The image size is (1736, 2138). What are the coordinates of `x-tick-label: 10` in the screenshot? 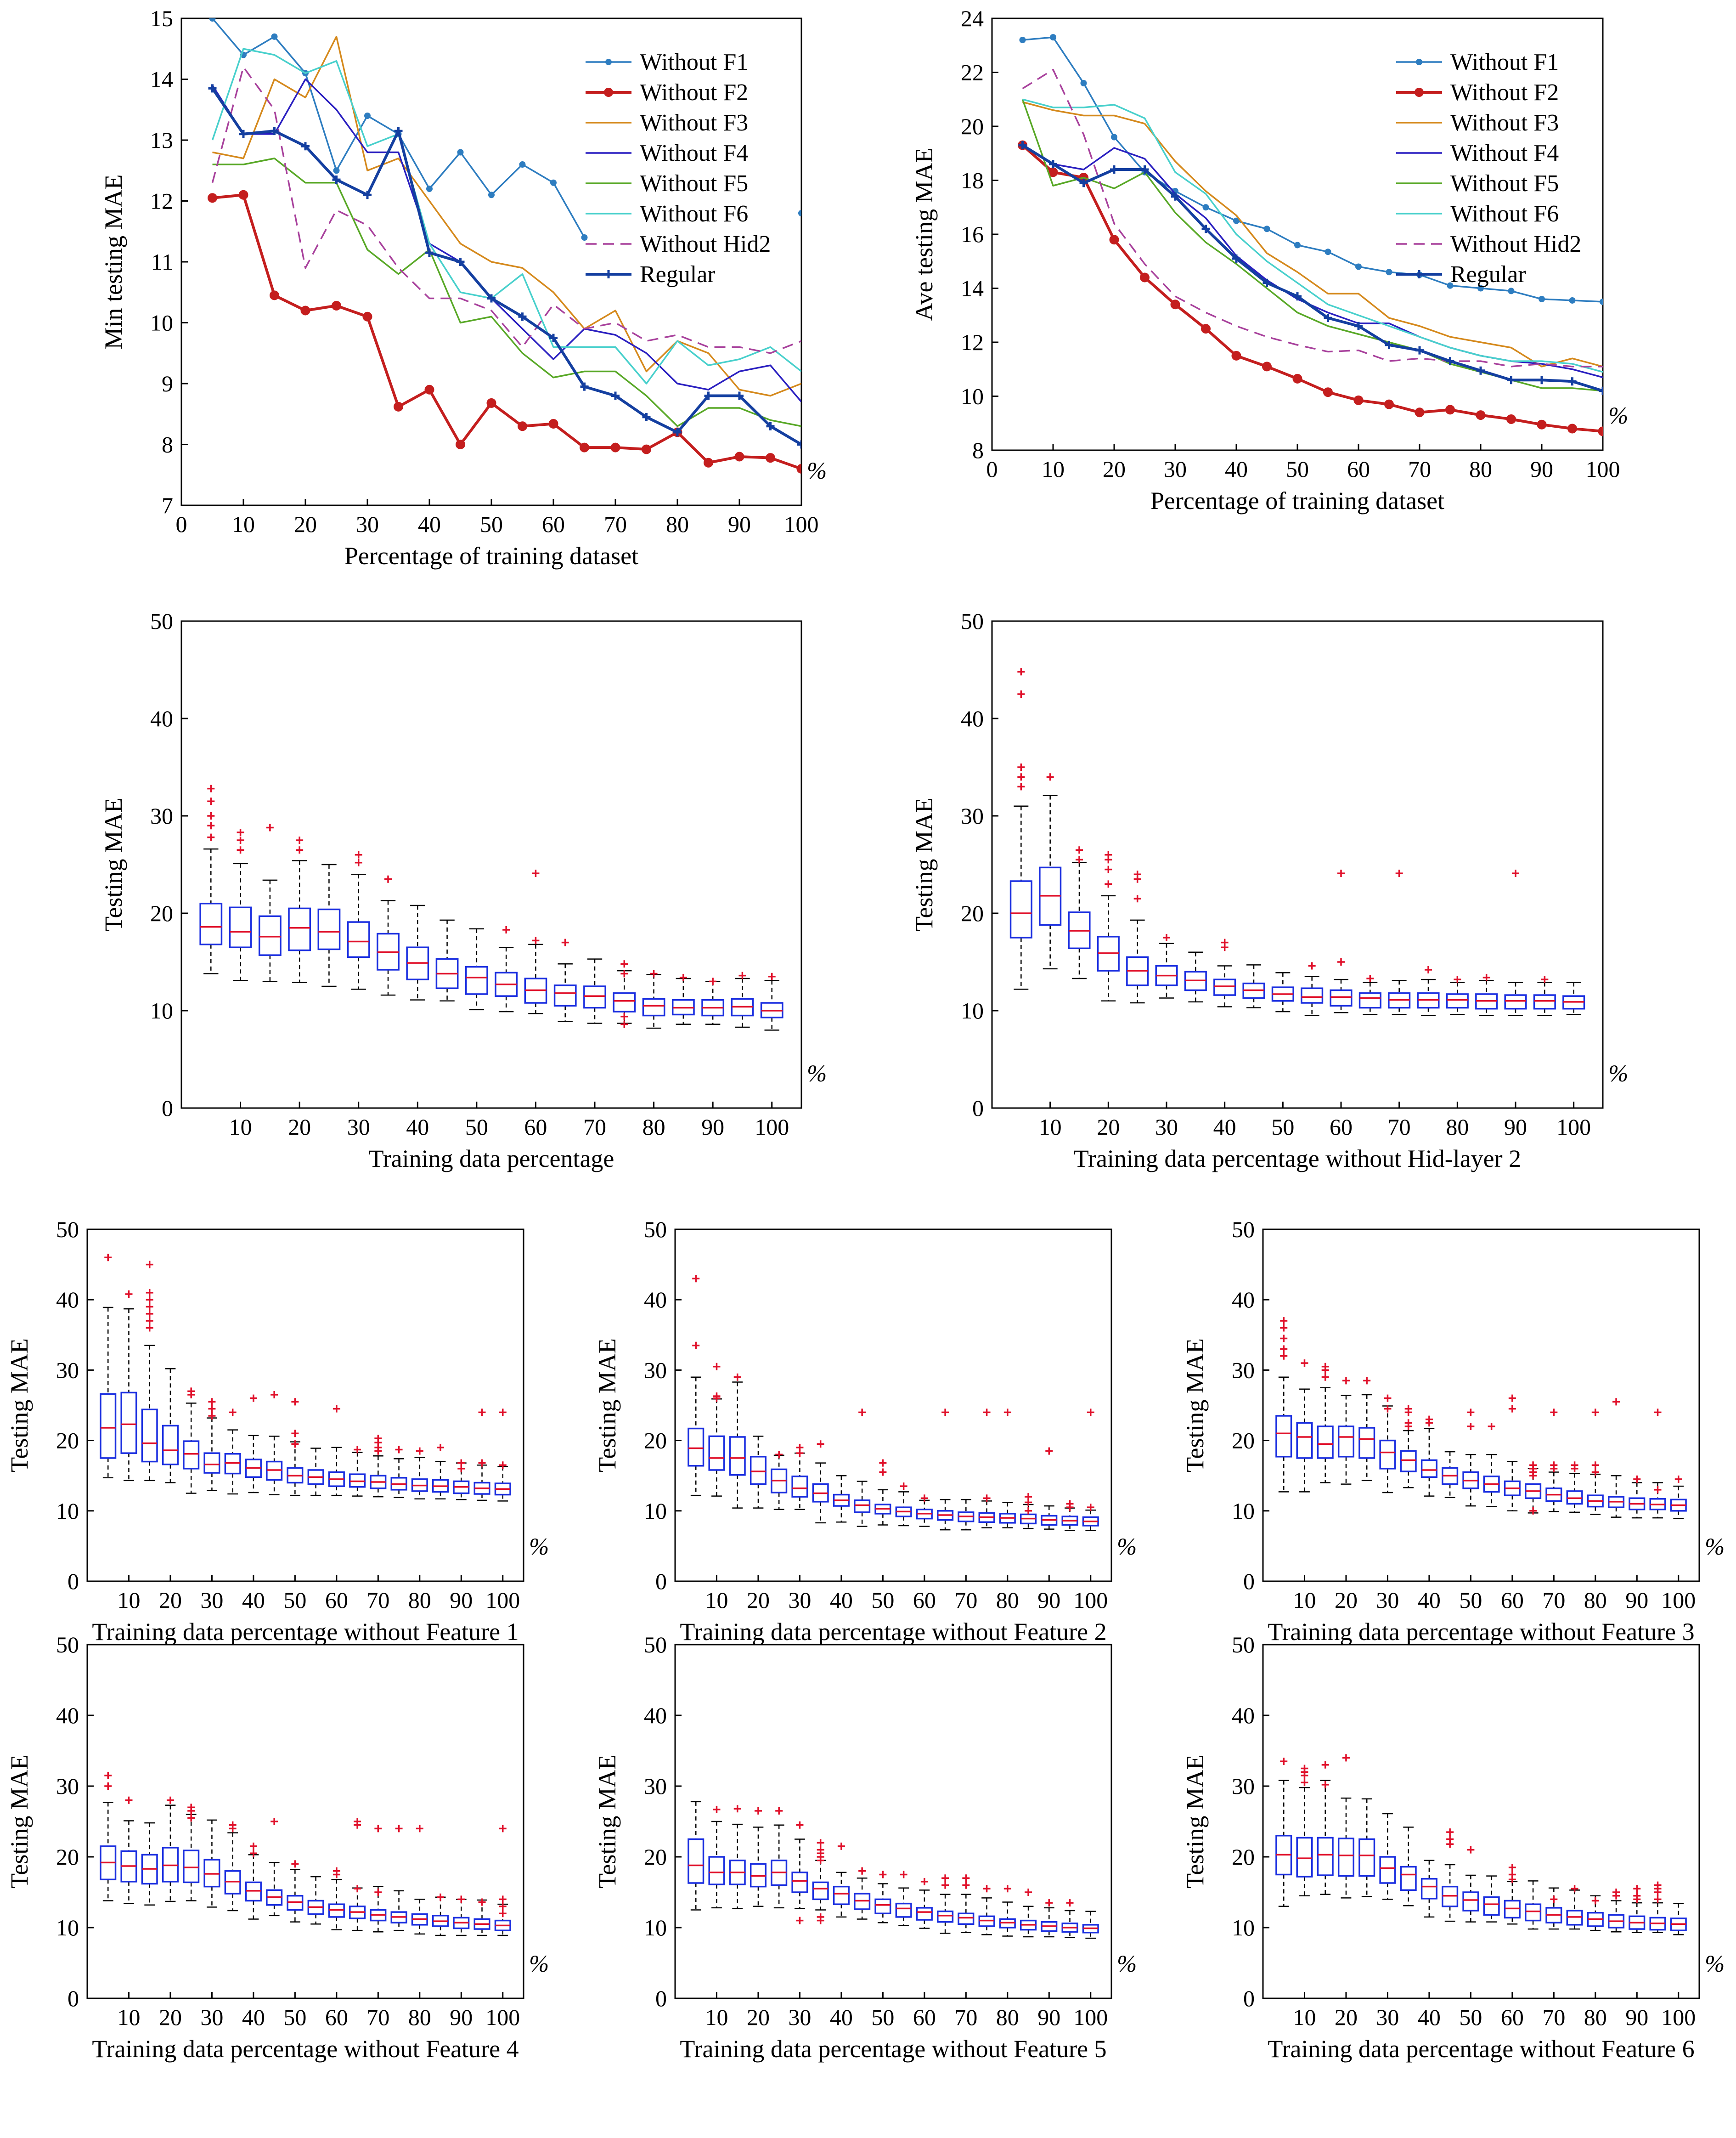 It's located at (1053, 469).